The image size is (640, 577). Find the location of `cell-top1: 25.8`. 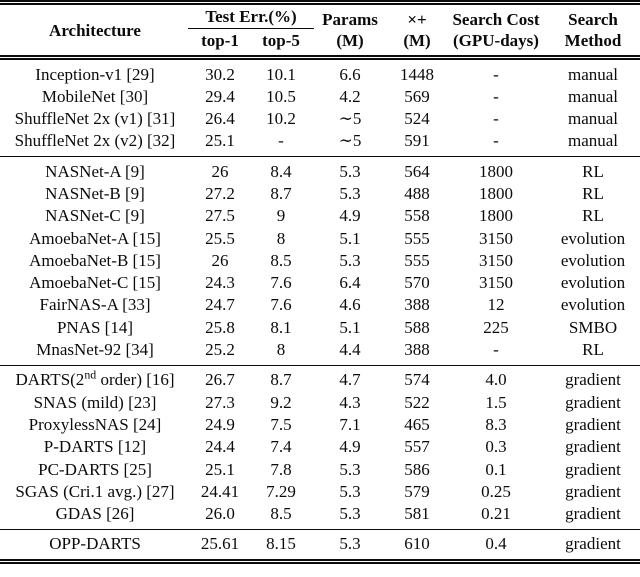

cell-top1: 25.8 is located at coordinates (220, 327).